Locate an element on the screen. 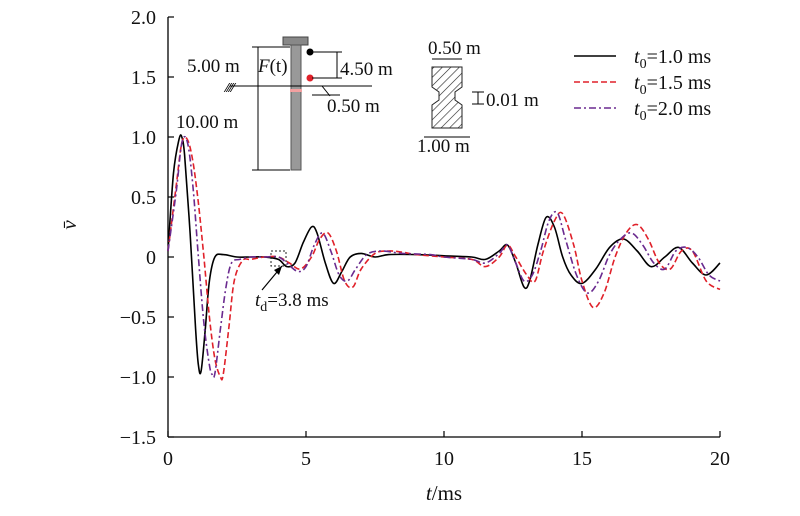  y-tick-label: 1.5 is located at coordinates (143, 78).